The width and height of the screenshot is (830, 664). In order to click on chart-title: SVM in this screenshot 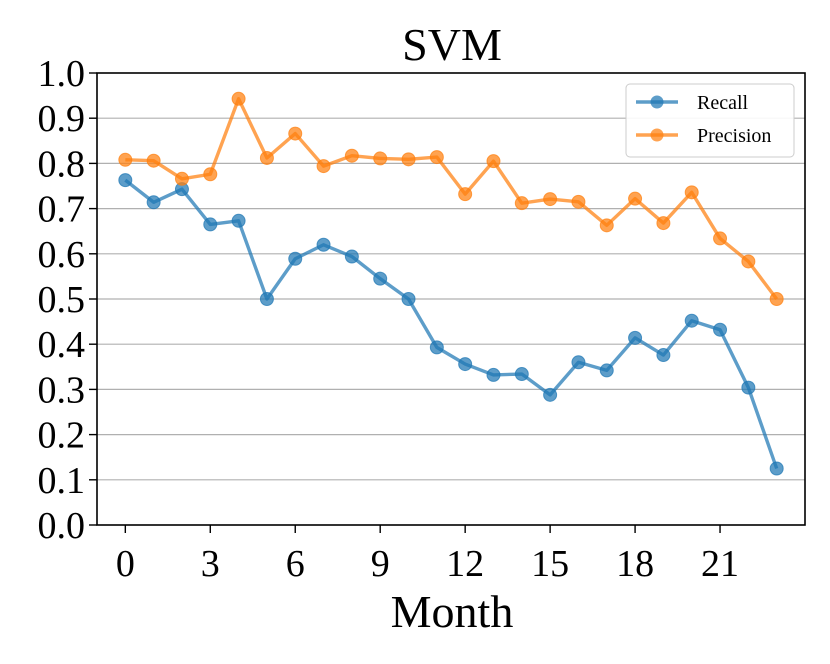, I will do `click(452, 44)`.